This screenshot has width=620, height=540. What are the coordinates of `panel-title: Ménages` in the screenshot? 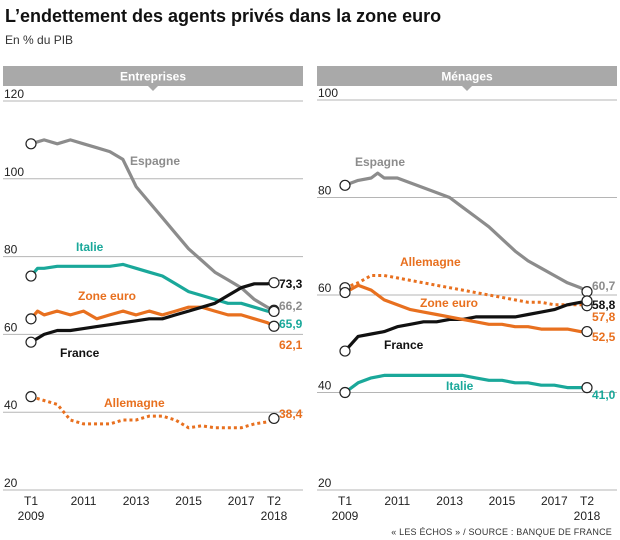 It's located at (467, 77).